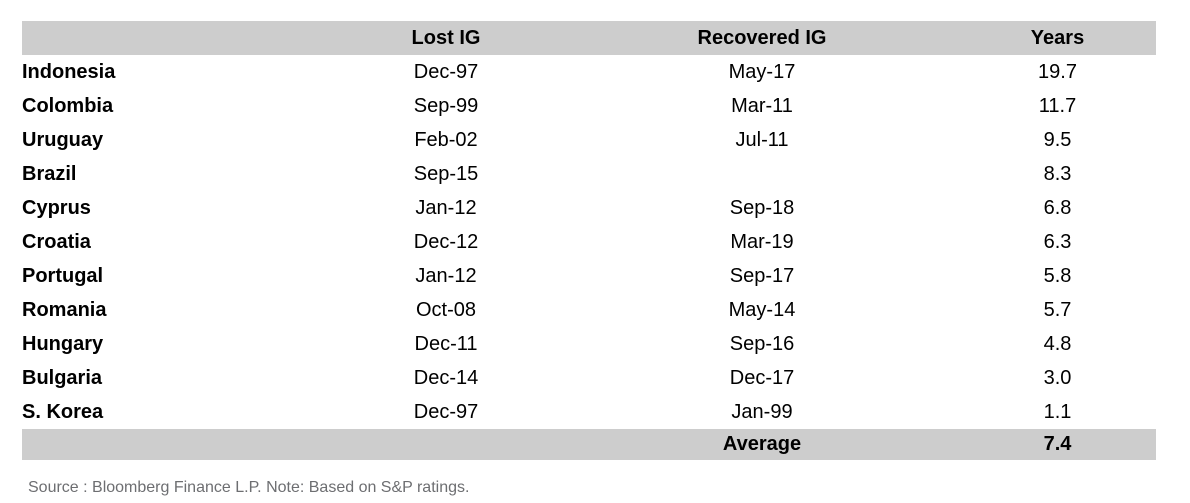 The height and width of the screenshot is (503, 1190). Describe the element at coordinates (589, 140) in the screenshot. I see `table-row: Uruguay Feb-02 Jul-11 9.5` at that location.